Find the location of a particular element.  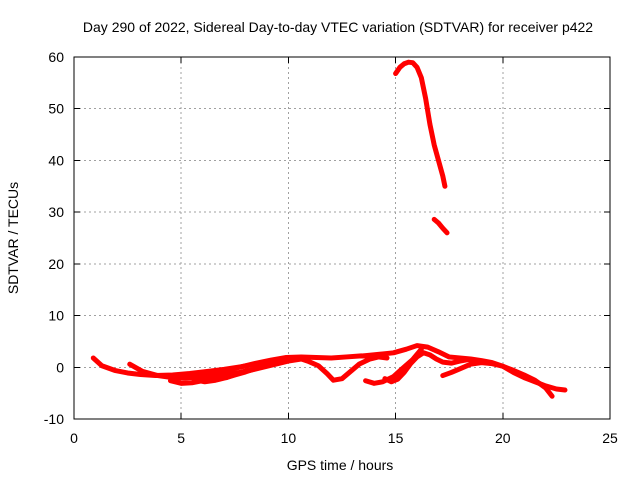

y-tick-label: 30 is located at coordinates (56, 212).